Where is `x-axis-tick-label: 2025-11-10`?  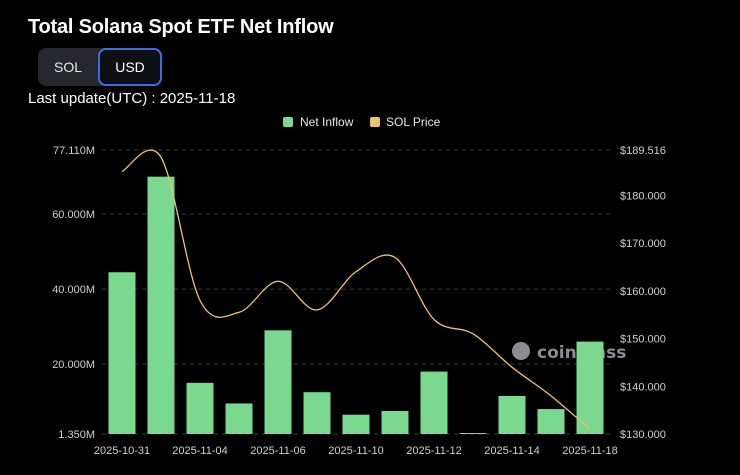
x-axis-tick-label: 2025-11-10 is located at coordinates (355, 451).